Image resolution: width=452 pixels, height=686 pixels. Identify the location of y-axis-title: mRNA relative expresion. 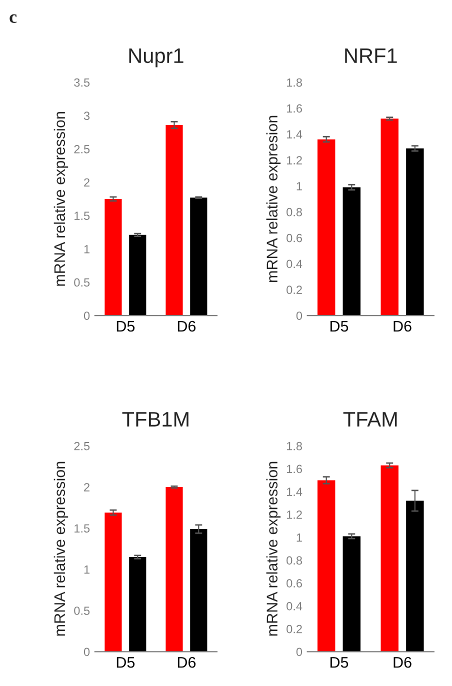
(273, 199).